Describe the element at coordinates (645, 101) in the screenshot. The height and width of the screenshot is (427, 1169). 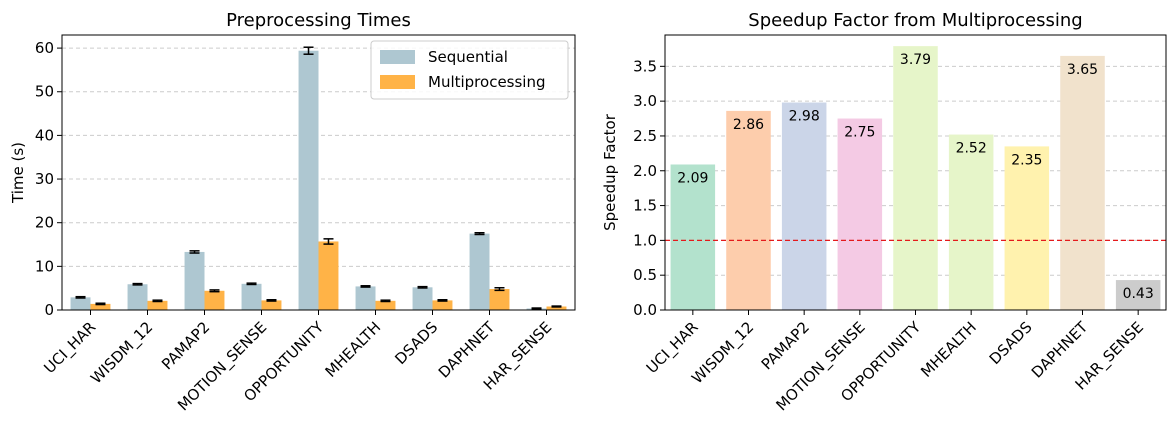
I see `y-tick-label: 3.0` at that location.